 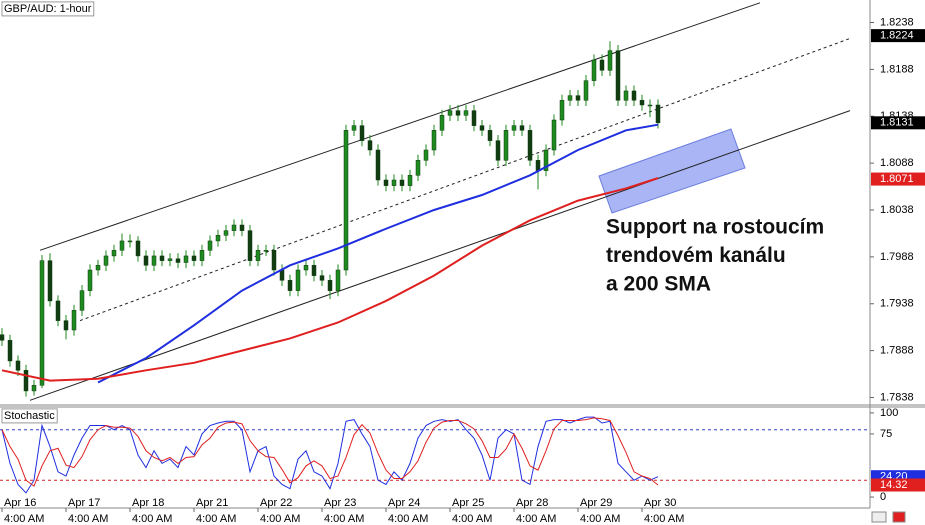 I want to click on annotation: trendovém kanálu, so click(x=696, y=255).